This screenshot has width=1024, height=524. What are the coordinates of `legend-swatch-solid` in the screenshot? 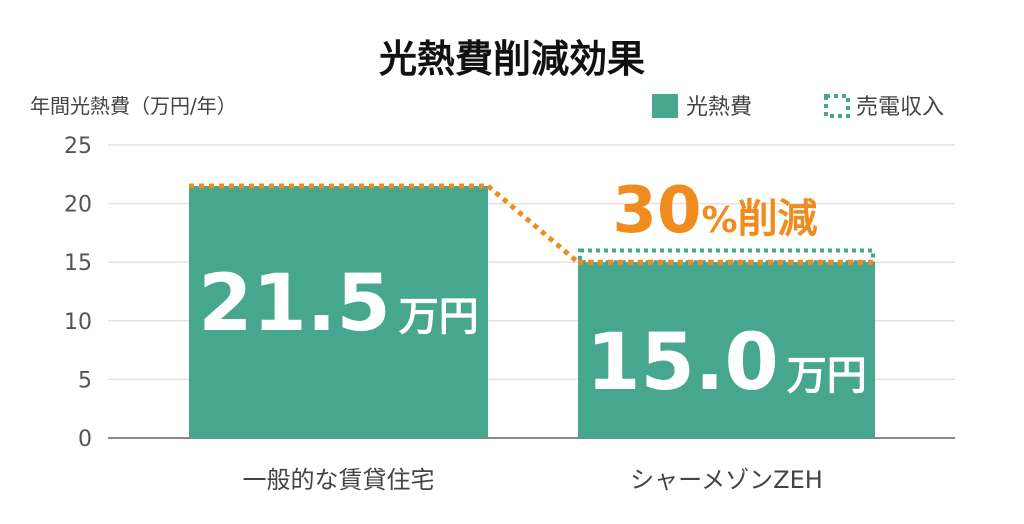 It's located at (665, 106).